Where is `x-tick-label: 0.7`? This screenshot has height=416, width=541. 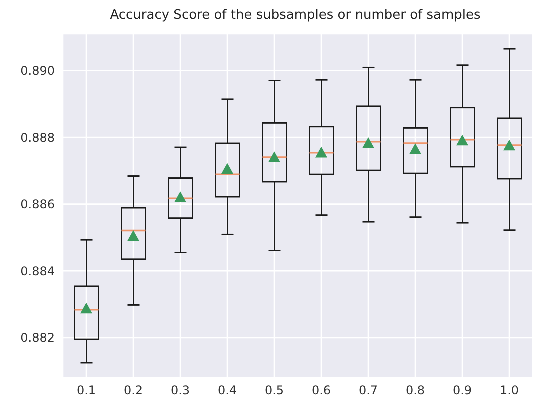
x-tick-label: 0.7 is located at coordinates (368, 391).